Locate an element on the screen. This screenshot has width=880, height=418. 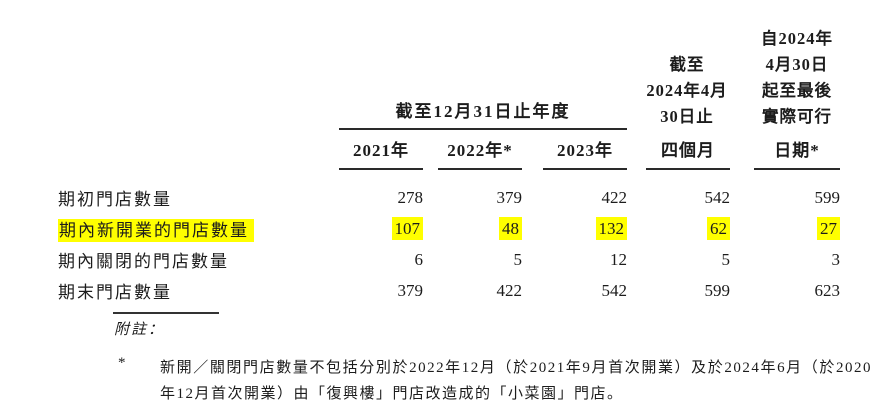
cell-value: 278 is located at coordinates (410, 197).